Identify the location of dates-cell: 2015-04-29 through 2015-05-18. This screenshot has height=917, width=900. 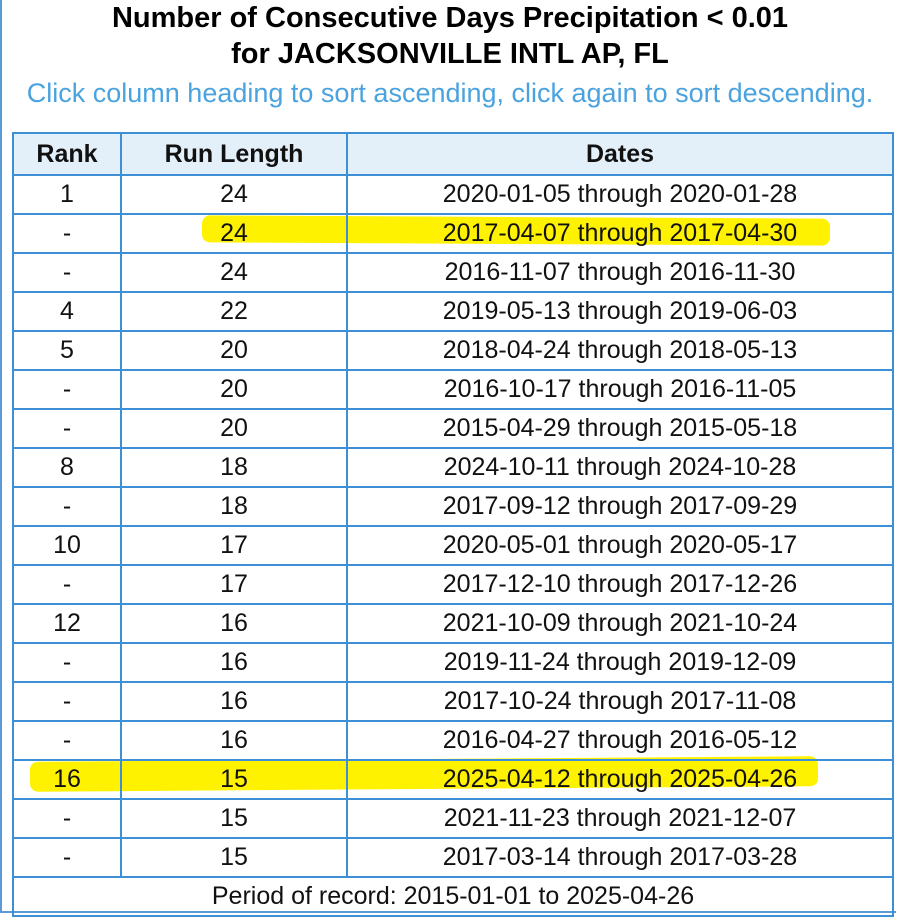
(620, 428).